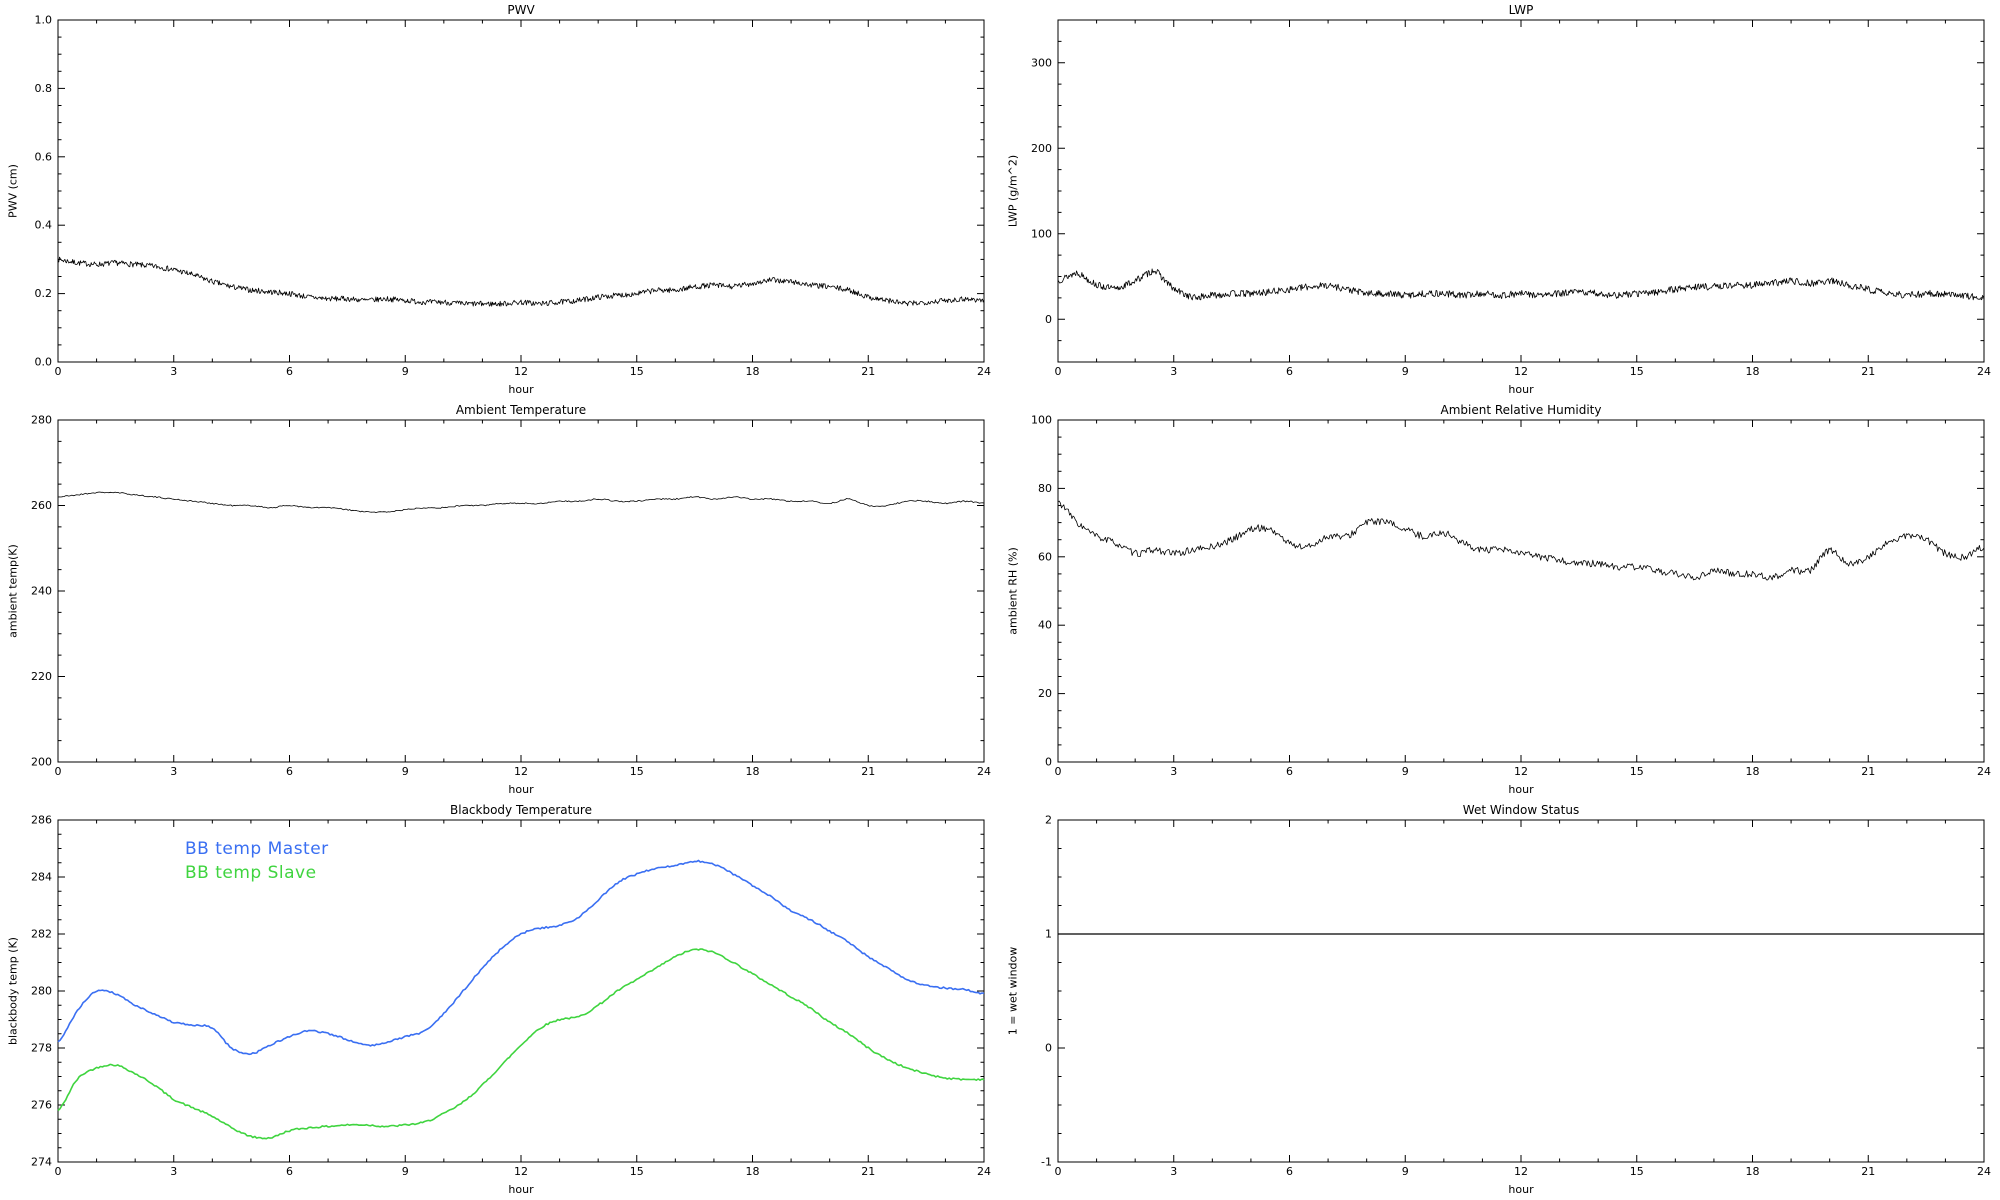 Image resolution: width=2000 pixels, height=1200 pixels. What do you see at coordinates (1521, 389) in the screenshot?
I see `lwp-x-axis-label: hour` at bounding box center [1521, 389].